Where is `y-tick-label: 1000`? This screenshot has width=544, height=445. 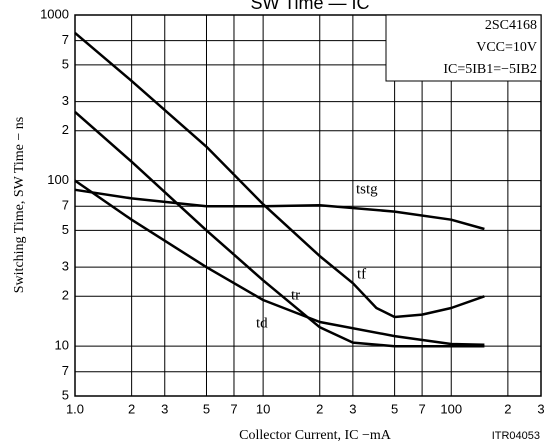 y-tick-label: 1000 is located at coordinates (54, 13).